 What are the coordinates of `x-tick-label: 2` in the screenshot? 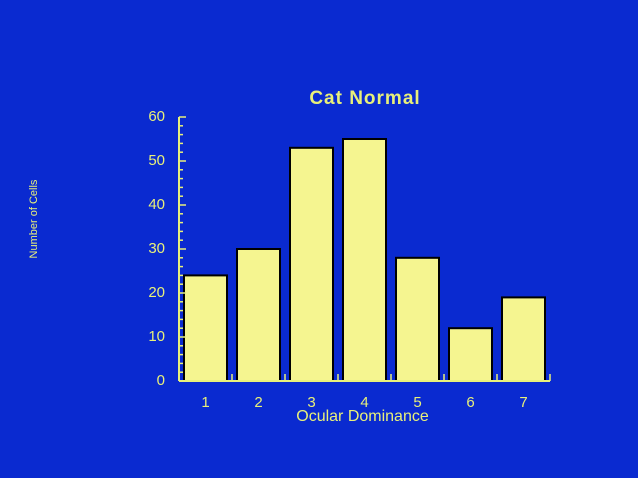 It's located at (258, 402).